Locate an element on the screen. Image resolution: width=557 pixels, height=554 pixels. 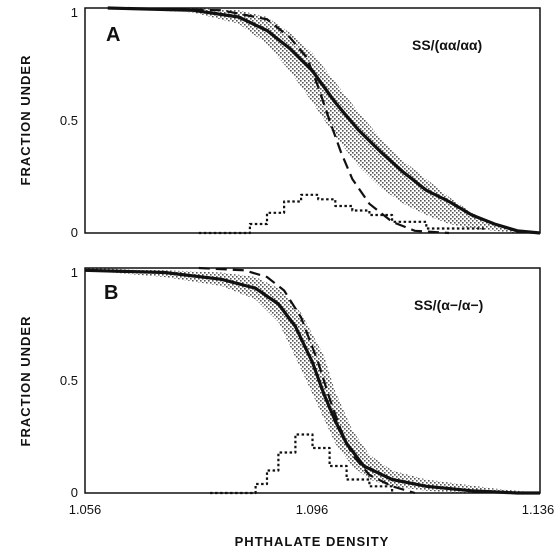
panel-letter: B is located at coordinates (111, 293).